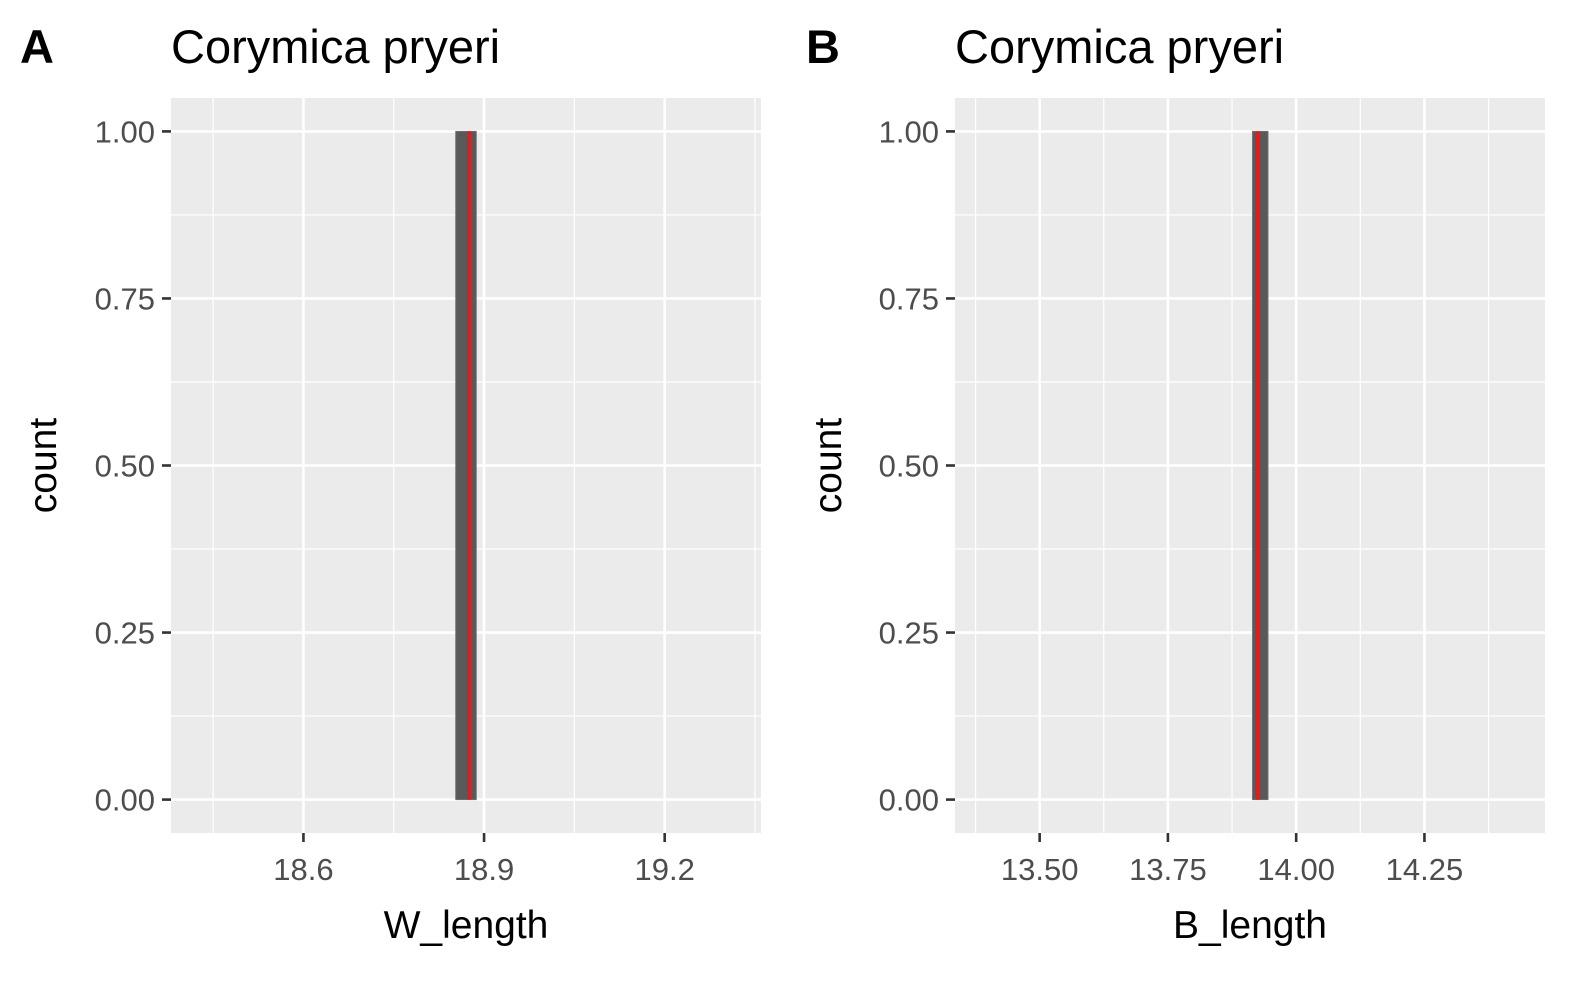  I want to click on x-tick-label: 14.25, so click(1425, 869).